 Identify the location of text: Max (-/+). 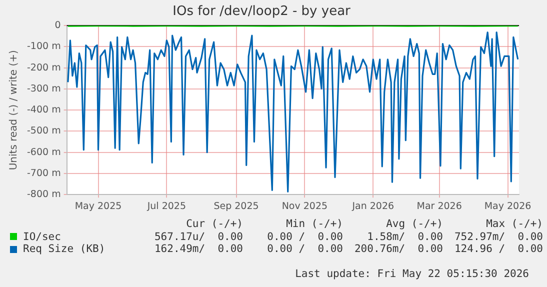
(514, 224).